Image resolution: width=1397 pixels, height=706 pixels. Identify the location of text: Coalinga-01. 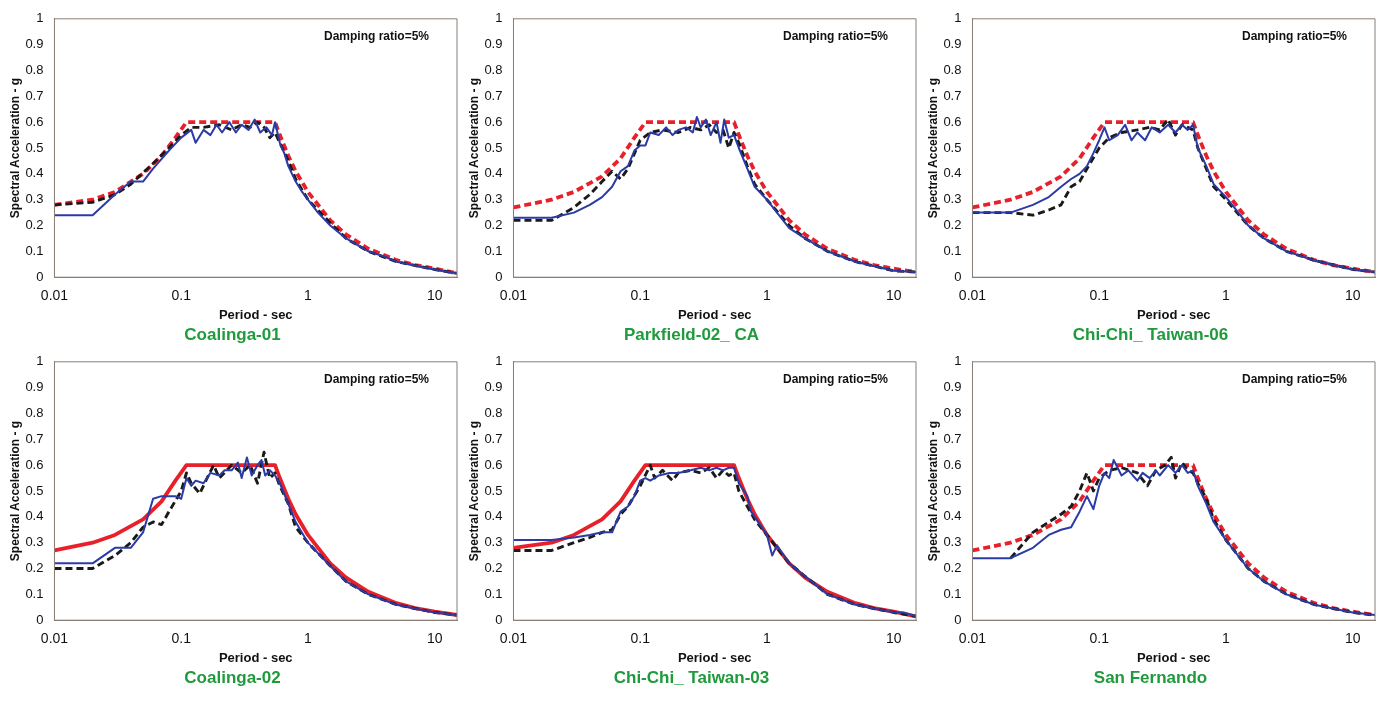
(232, 335).